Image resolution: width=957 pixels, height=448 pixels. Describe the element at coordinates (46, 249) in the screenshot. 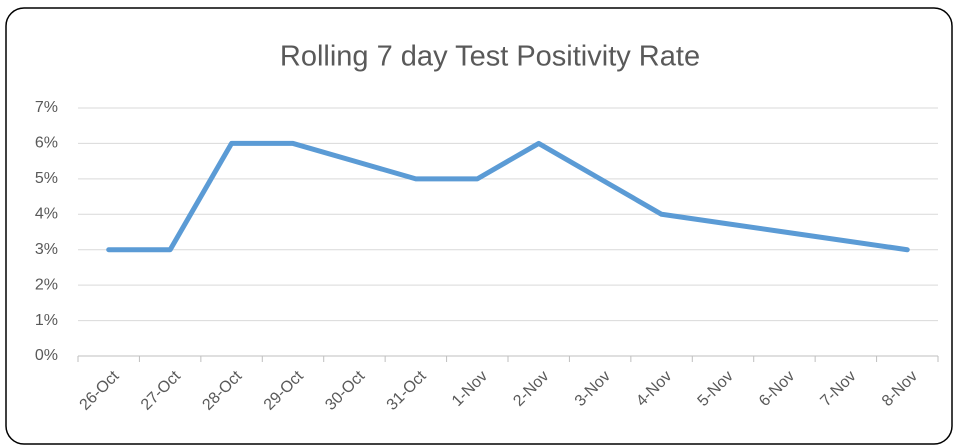

I see `y-tick-label: 3%` at that location.